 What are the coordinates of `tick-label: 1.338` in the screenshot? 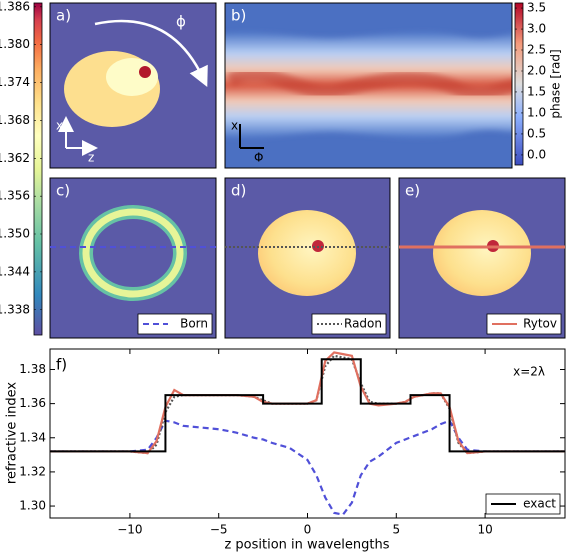 It's located at (15, 309).